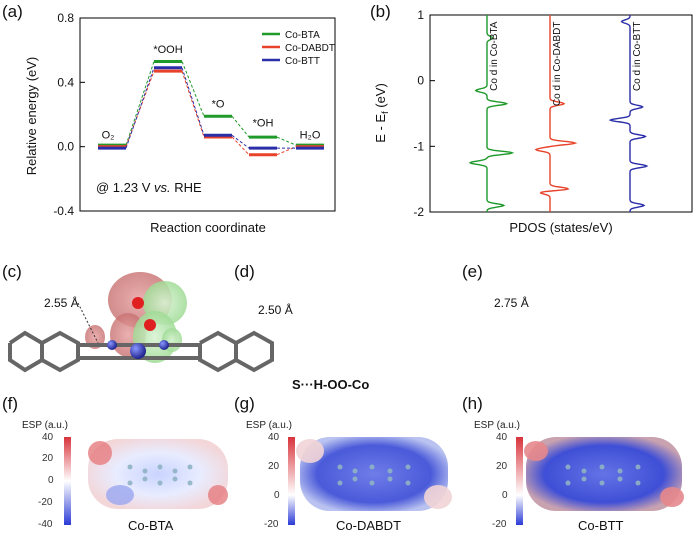 The image size is (697, 542). Describe the element at coordinates (149, 187) in the screenshot. I see `chart-a-annotation: @ 1.23 V vs. RHE` at that location.